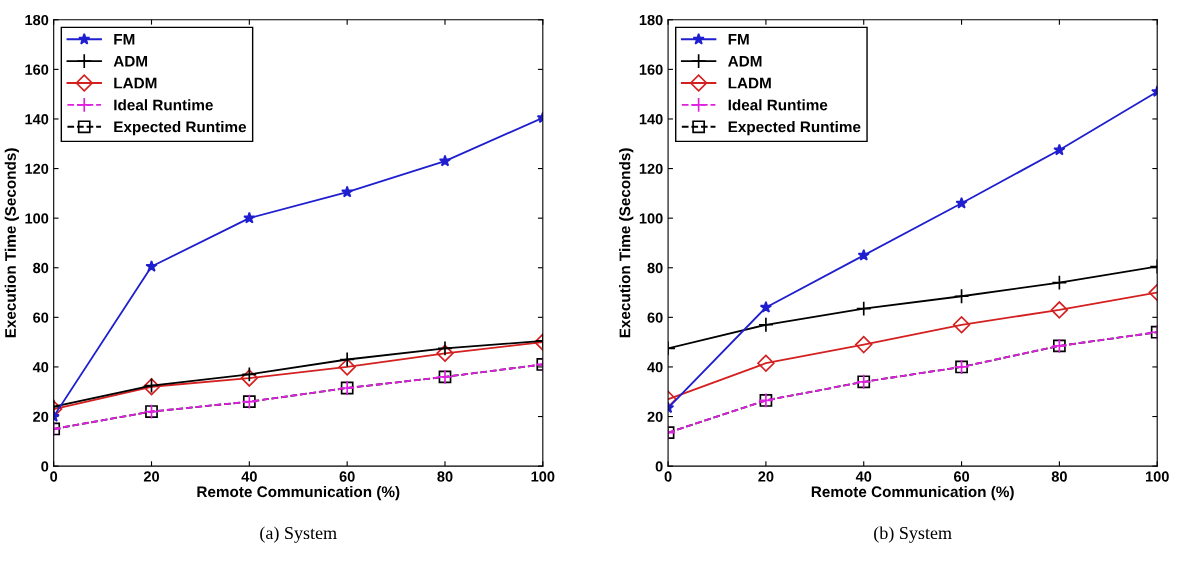 This screenshot has width=1193, height=565. I want to click on text: (a) System, so click(298, 534).